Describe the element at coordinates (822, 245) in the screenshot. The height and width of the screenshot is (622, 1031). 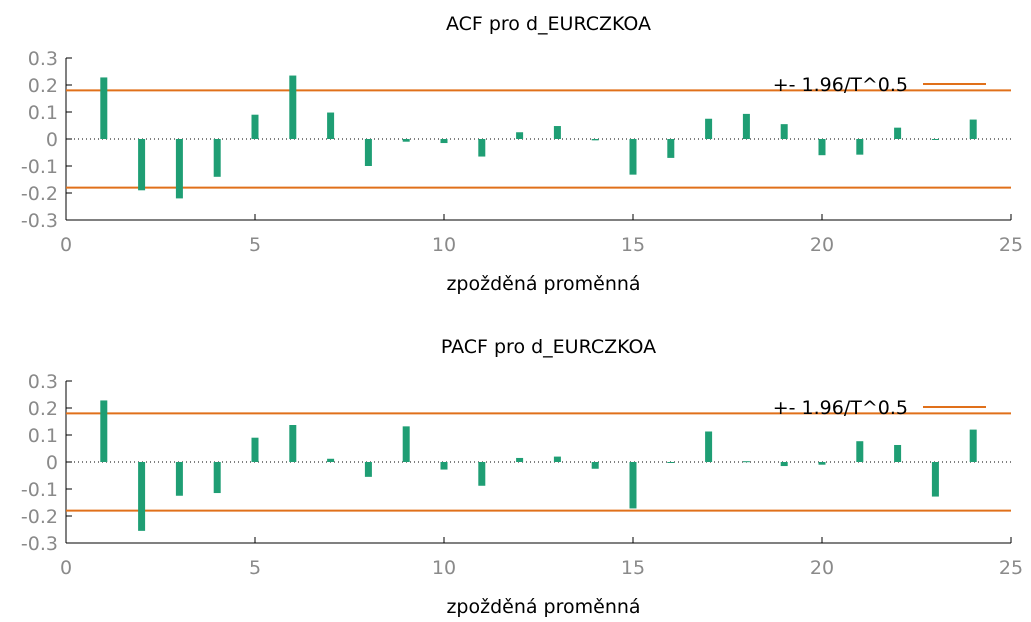
I see `acf-x-tick-label: 20` at that location.